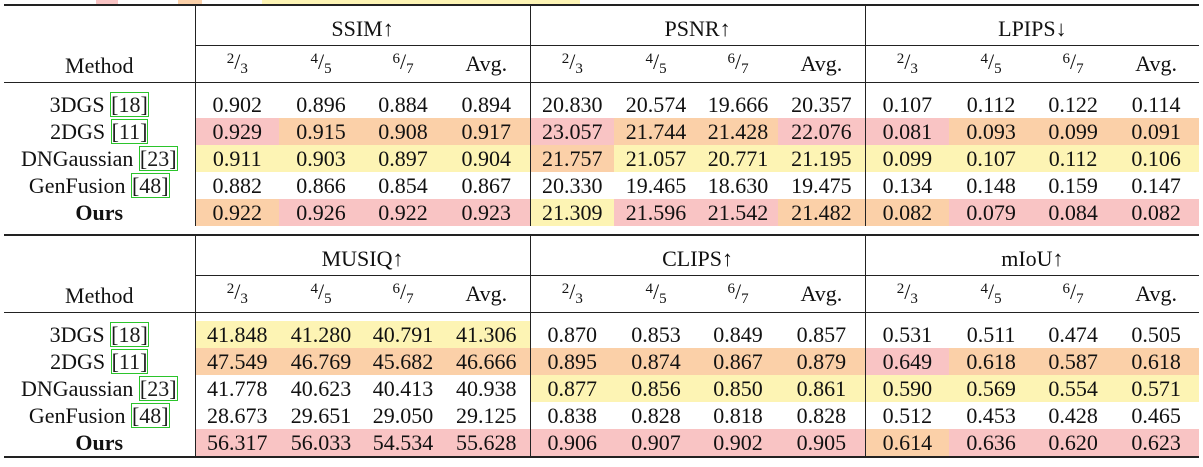  I want to click on value-cell: 0.870, so click(572, 334).